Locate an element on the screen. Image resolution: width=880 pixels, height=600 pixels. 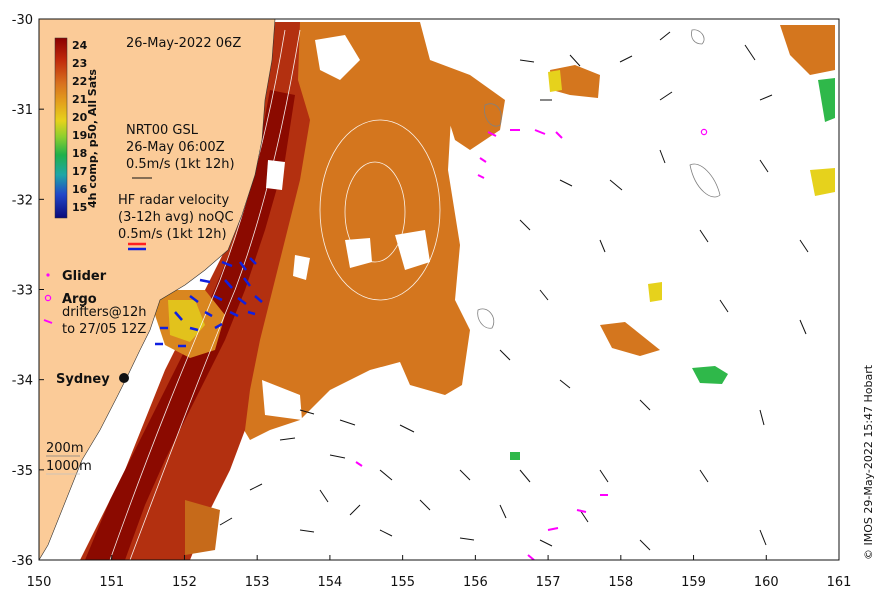
sst-patch-ne3 is located at coordinates (807, 50).